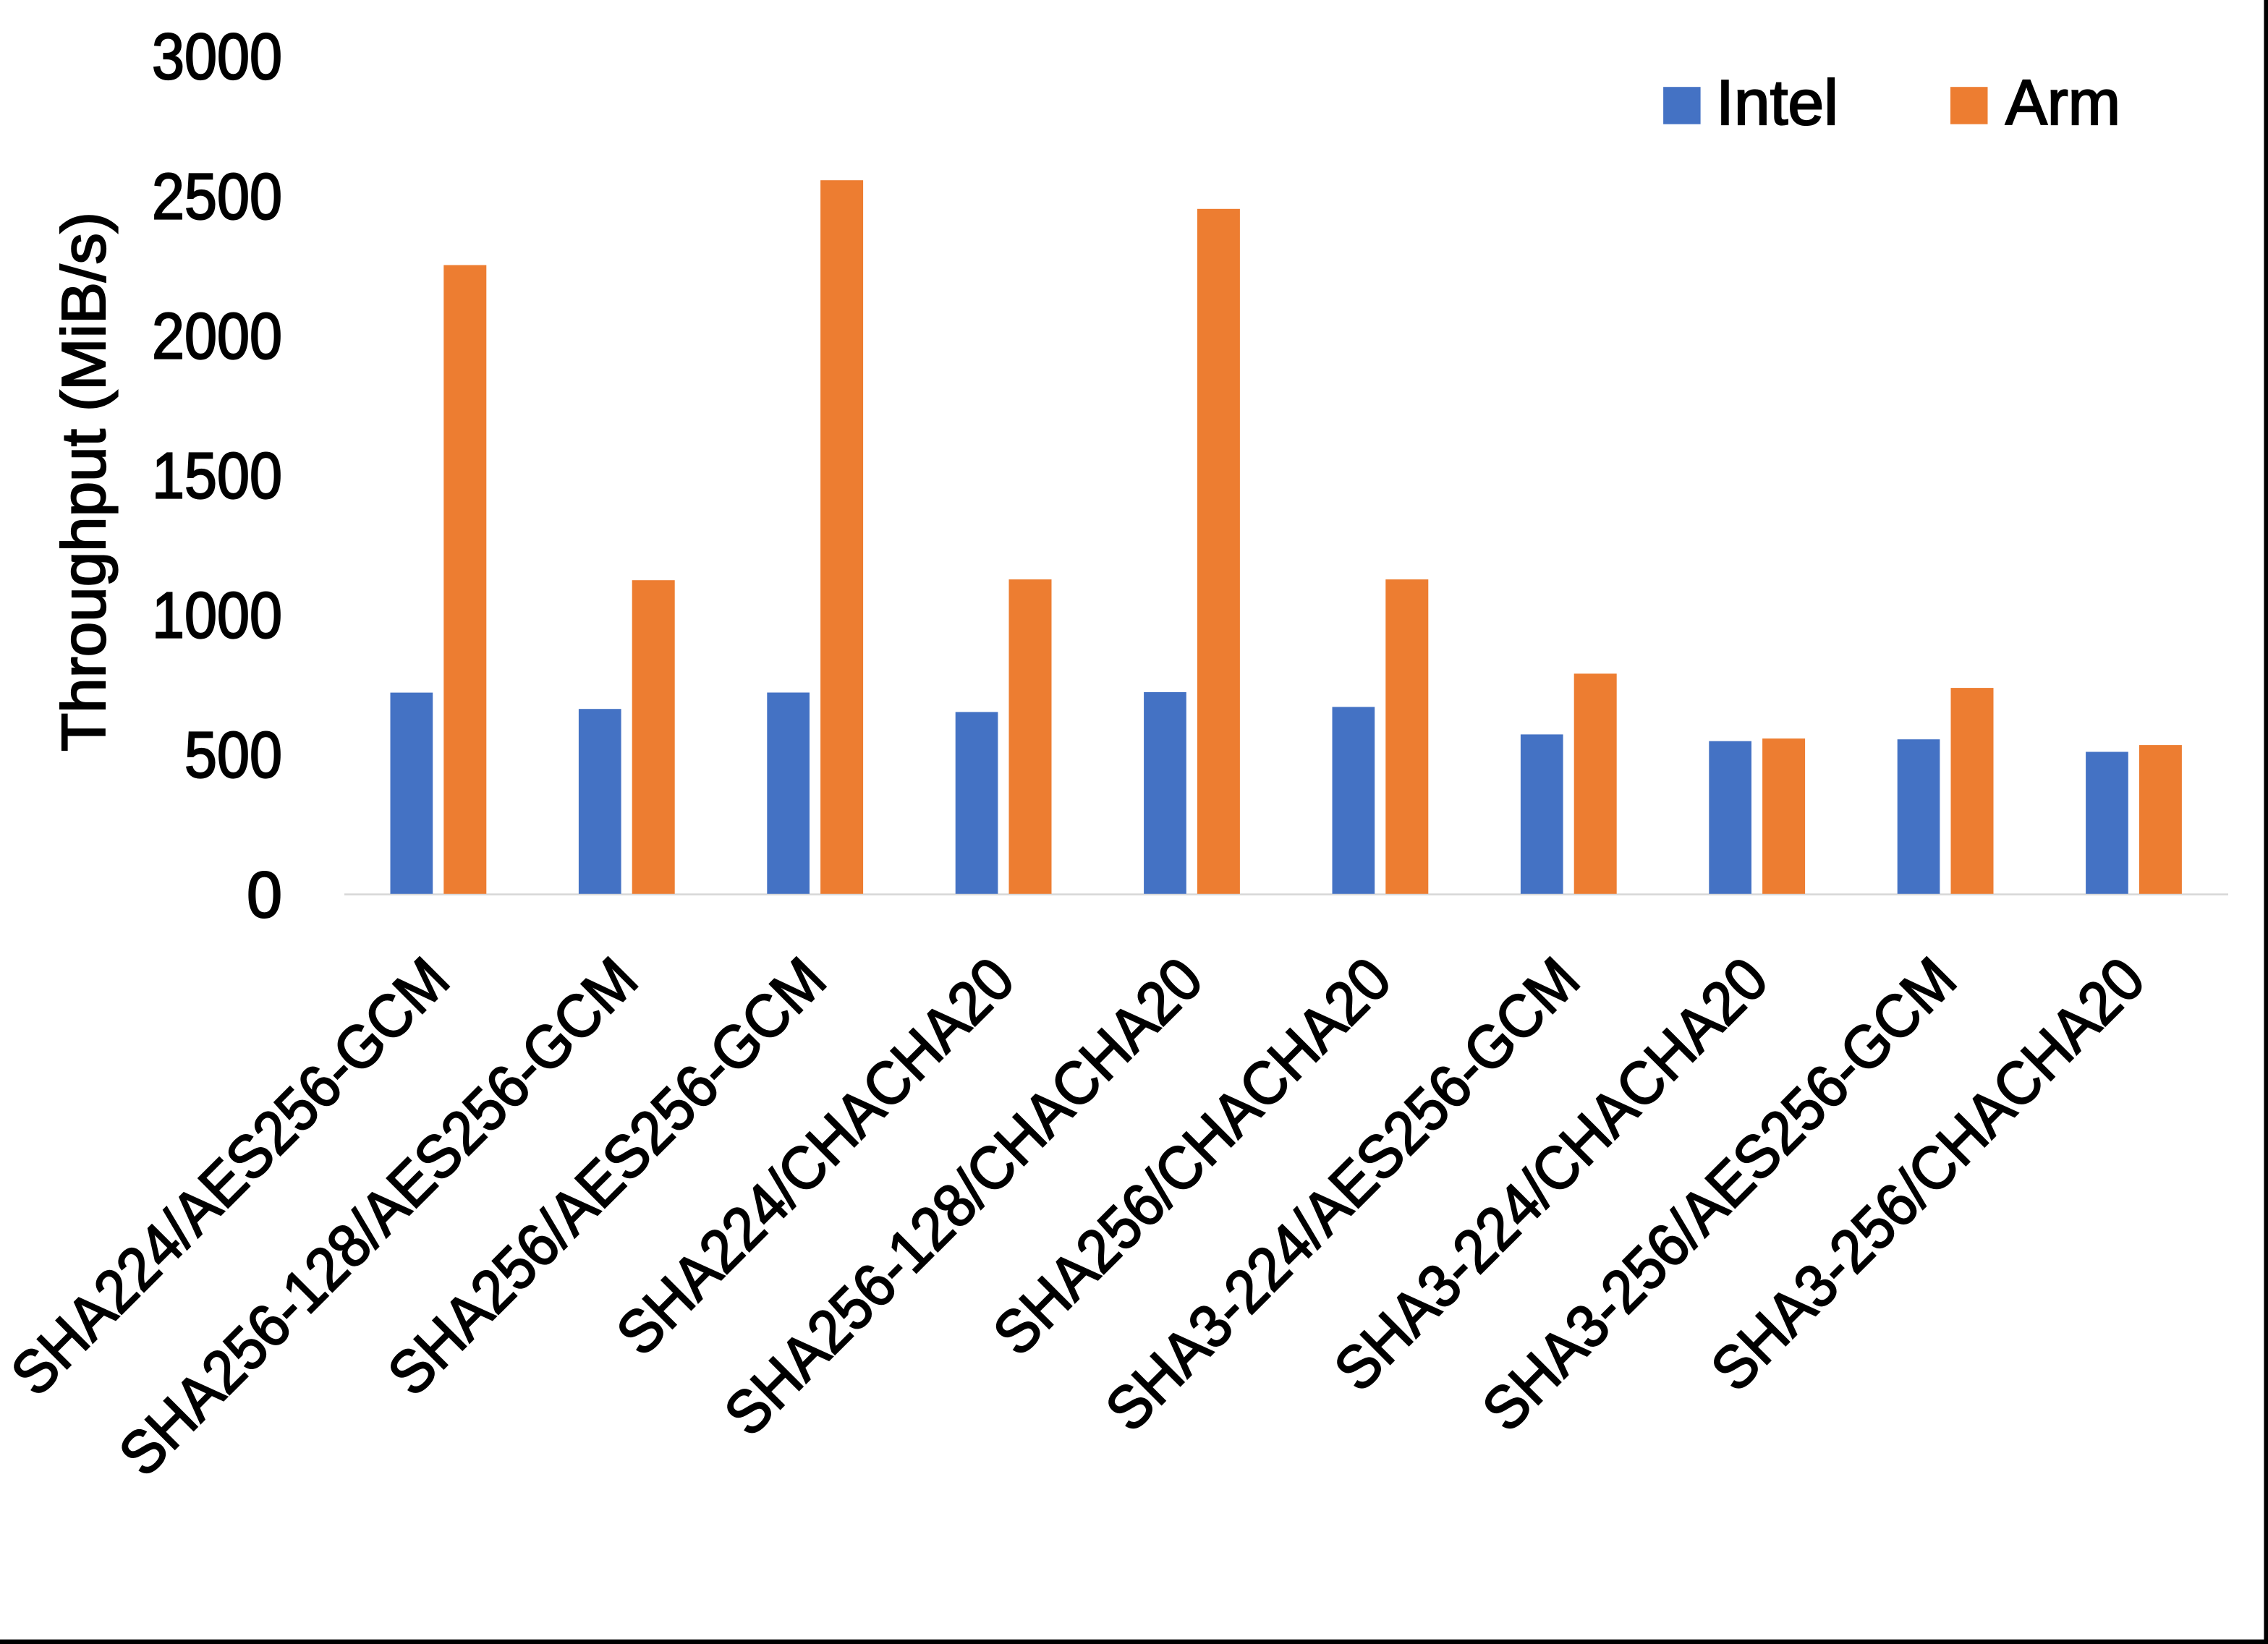  Describe the element at coordinates (217, 57) in the screenshot. I see `svg-text: 3000` at that location.